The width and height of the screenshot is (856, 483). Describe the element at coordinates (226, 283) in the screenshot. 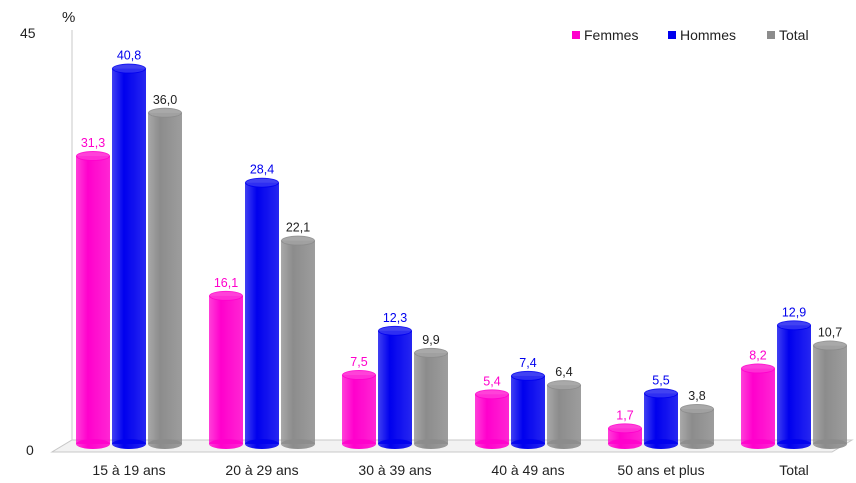

I see `data-label-femmes-20-a-29-ans: 16,1` at that location.